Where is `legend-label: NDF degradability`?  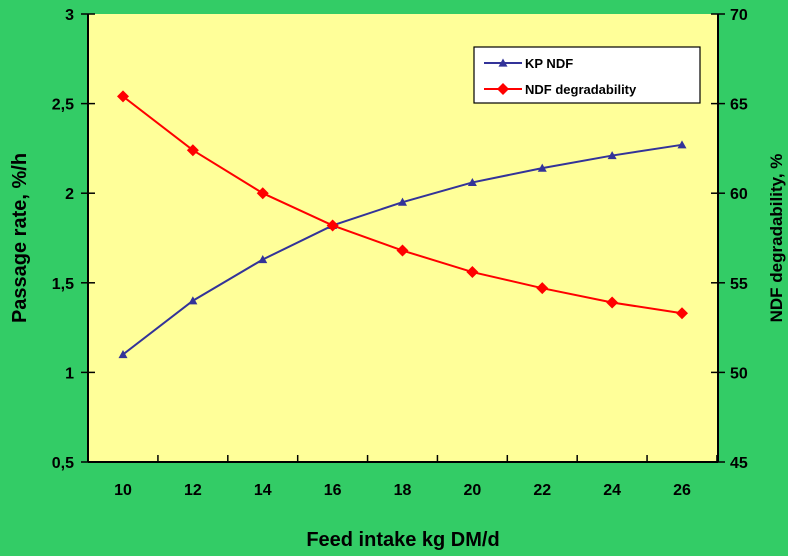 legend-label: NDF degradability is located at coordinates (581, 89).